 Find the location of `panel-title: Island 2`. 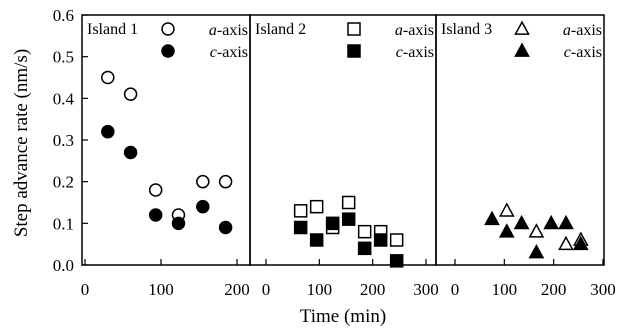

panel-title: Island 2 is located at coordinates (280, 29).